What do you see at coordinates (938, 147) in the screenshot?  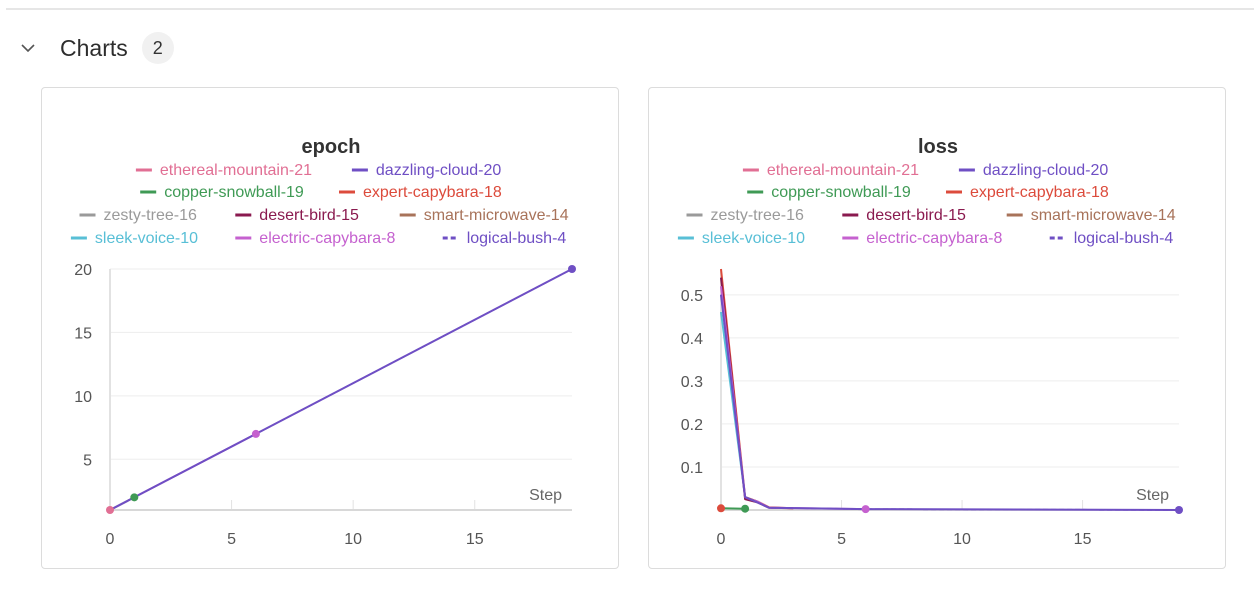 I see `chart-title: loss` at bounding box center [938, 147].